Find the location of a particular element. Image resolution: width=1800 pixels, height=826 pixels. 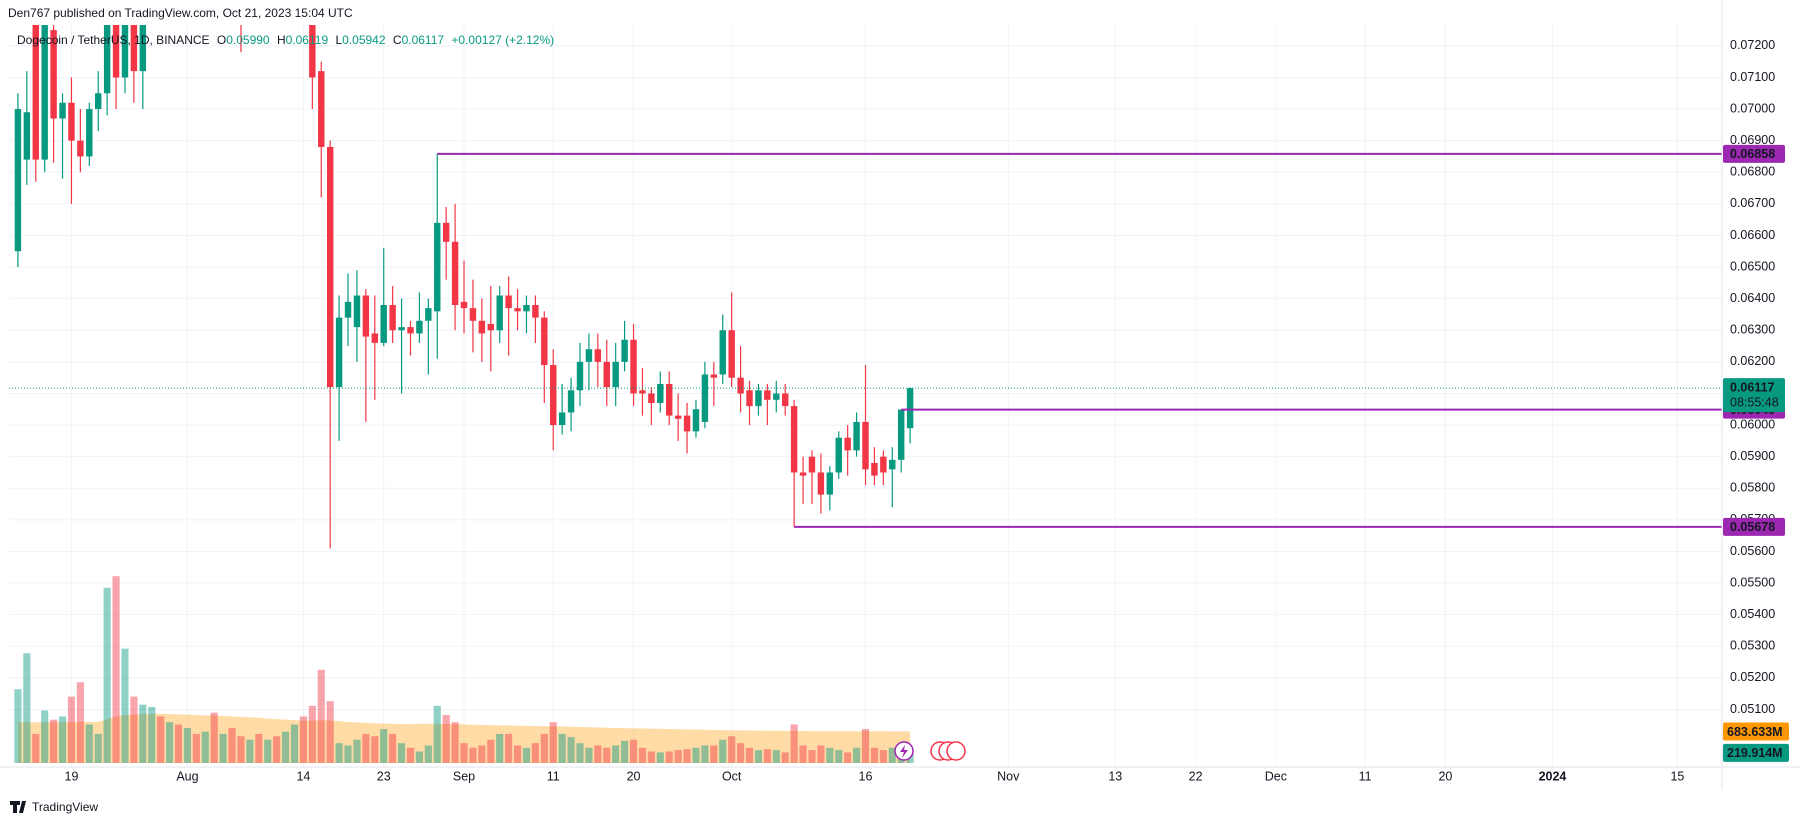

x-tick-label: Aug is located at coordinates (187, 776).